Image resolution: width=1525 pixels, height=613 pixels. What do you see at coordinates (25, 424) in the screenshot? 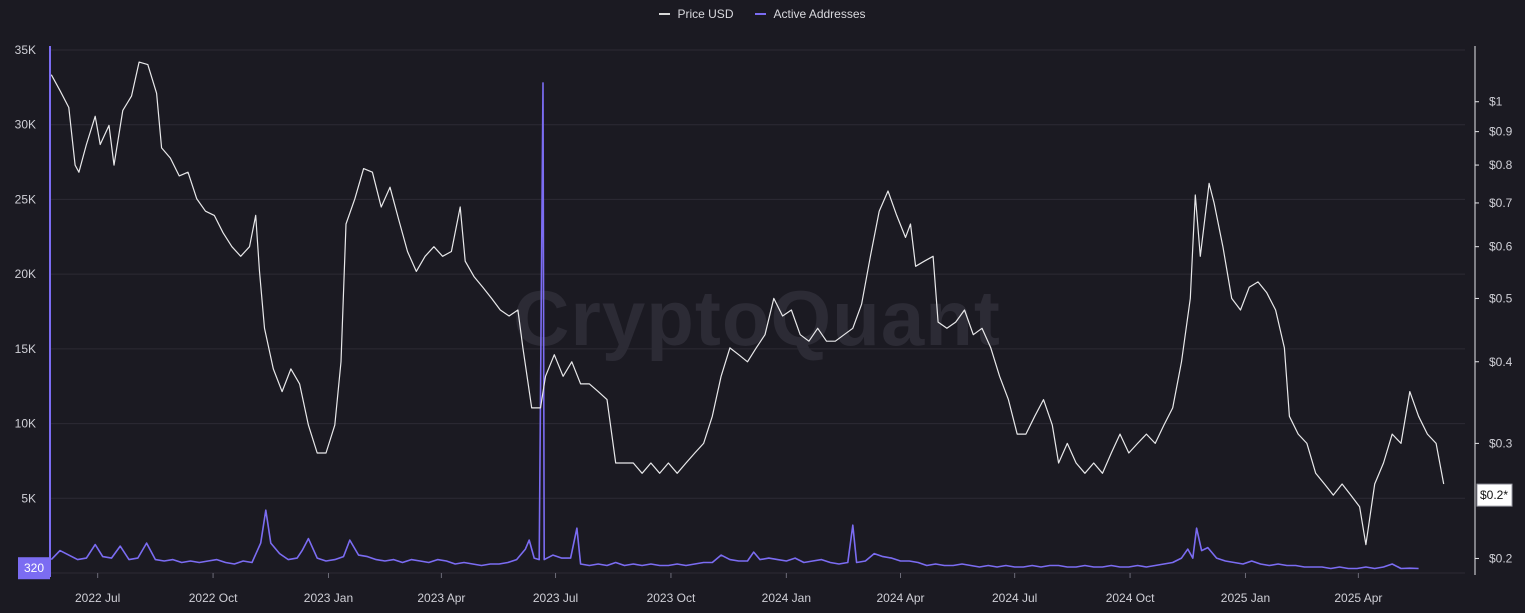
I see `left-tick-label: 10K` at bounding box center [25, 424].